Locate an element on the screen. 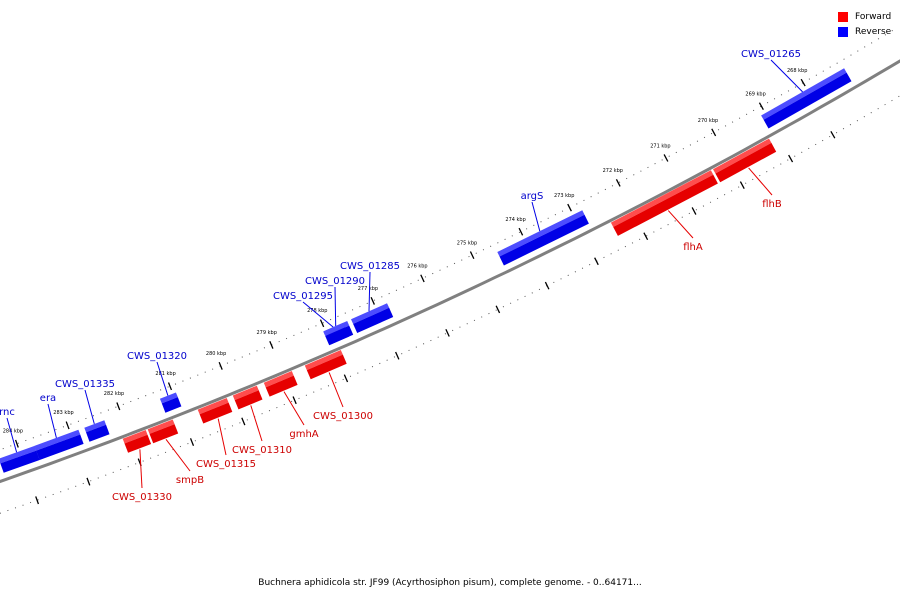 The width and height of the screenshot is (900, 600). gene-leader-flhB is located at coordinates (760, 181).